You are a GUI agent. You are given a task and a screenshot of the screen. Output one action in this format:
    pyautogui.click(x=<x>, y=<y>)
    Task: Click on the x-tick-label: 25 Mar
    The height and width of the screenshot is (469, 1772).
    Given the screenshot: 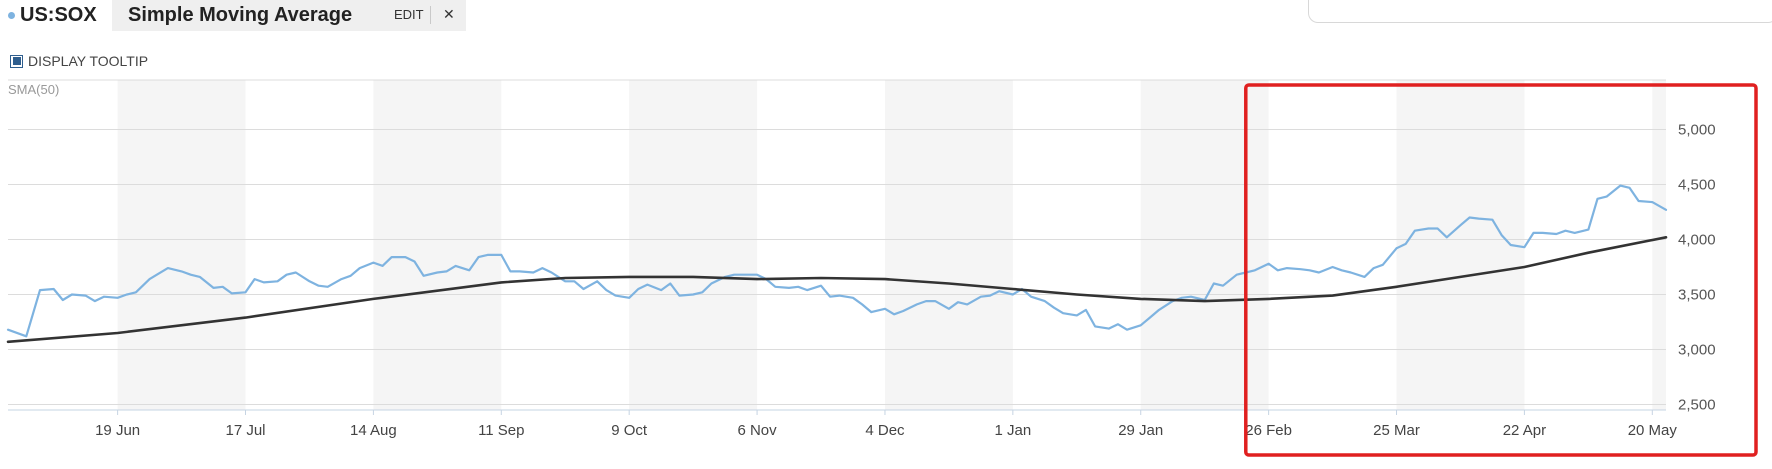 What is the action you would take?
    pyautogui.click(x=1396, y=430)
    